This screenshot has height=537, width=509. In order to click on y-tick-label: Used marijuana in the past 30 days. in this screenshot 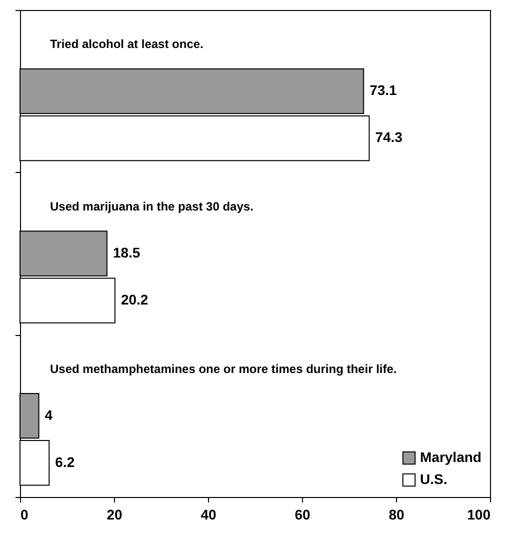, I will do `click(152, 206)`.